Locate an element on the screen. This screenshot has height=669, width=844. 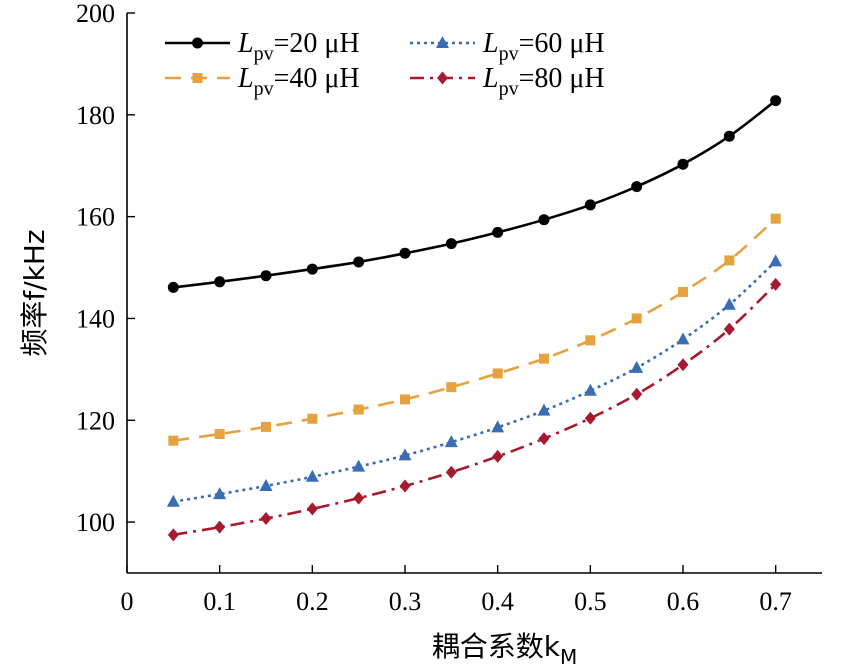
legend-entry-2: Lpv=40 μH is located at coordinates (262, 81).